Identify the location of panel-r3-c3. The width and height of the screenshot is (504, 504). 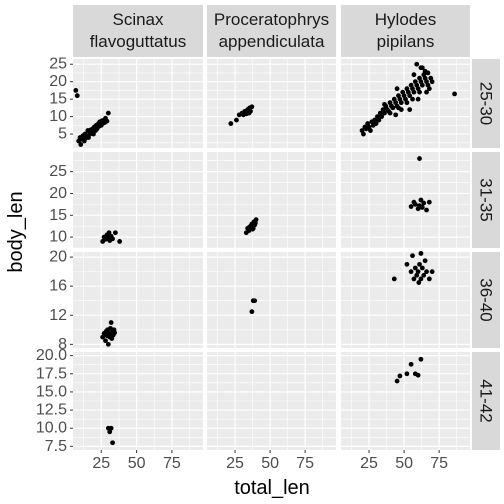
(405, 299).